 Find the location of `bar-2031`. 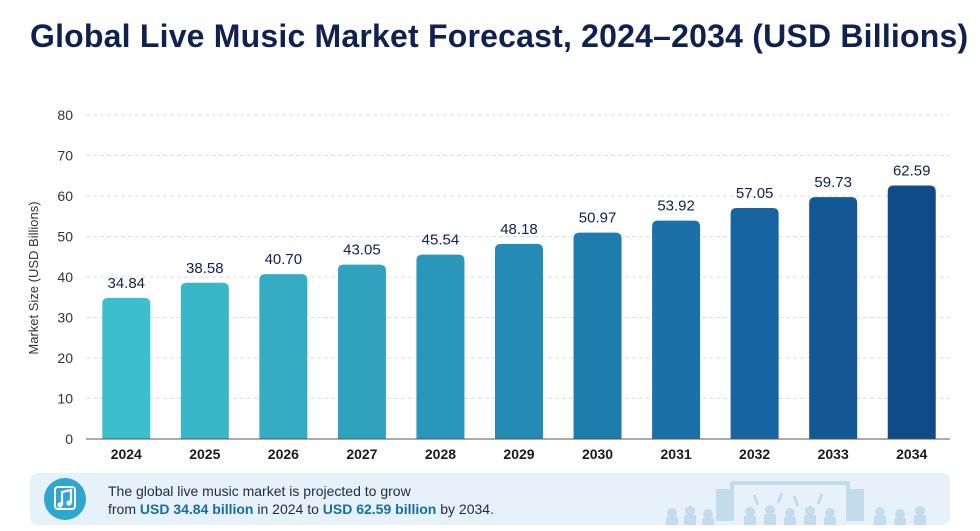

bar-2031 is located at coordinates (676, 329).